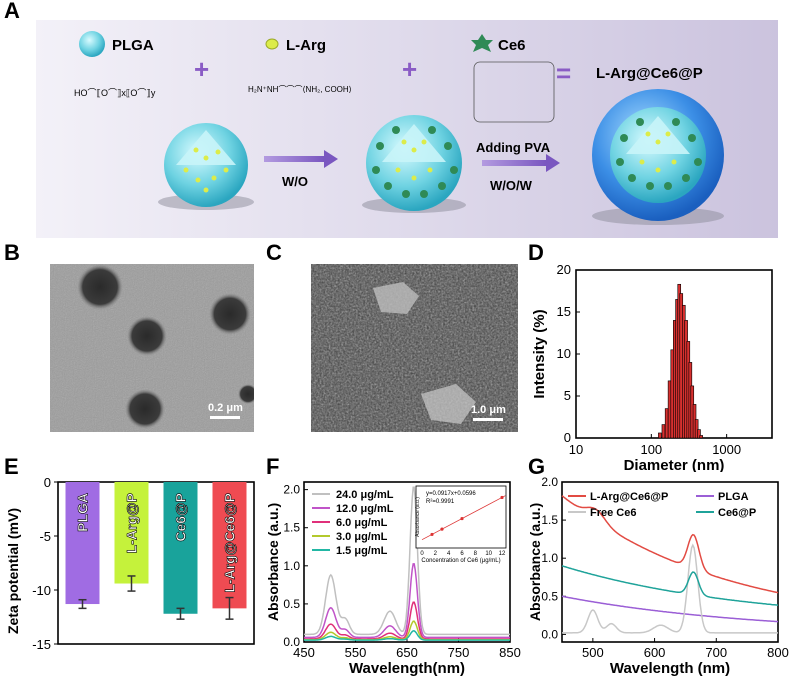 This screenshot has height=683, width=793. Describe the element at coordinates (567, 395) in the screenshot. I see `dls-ytick: 5` at that location.